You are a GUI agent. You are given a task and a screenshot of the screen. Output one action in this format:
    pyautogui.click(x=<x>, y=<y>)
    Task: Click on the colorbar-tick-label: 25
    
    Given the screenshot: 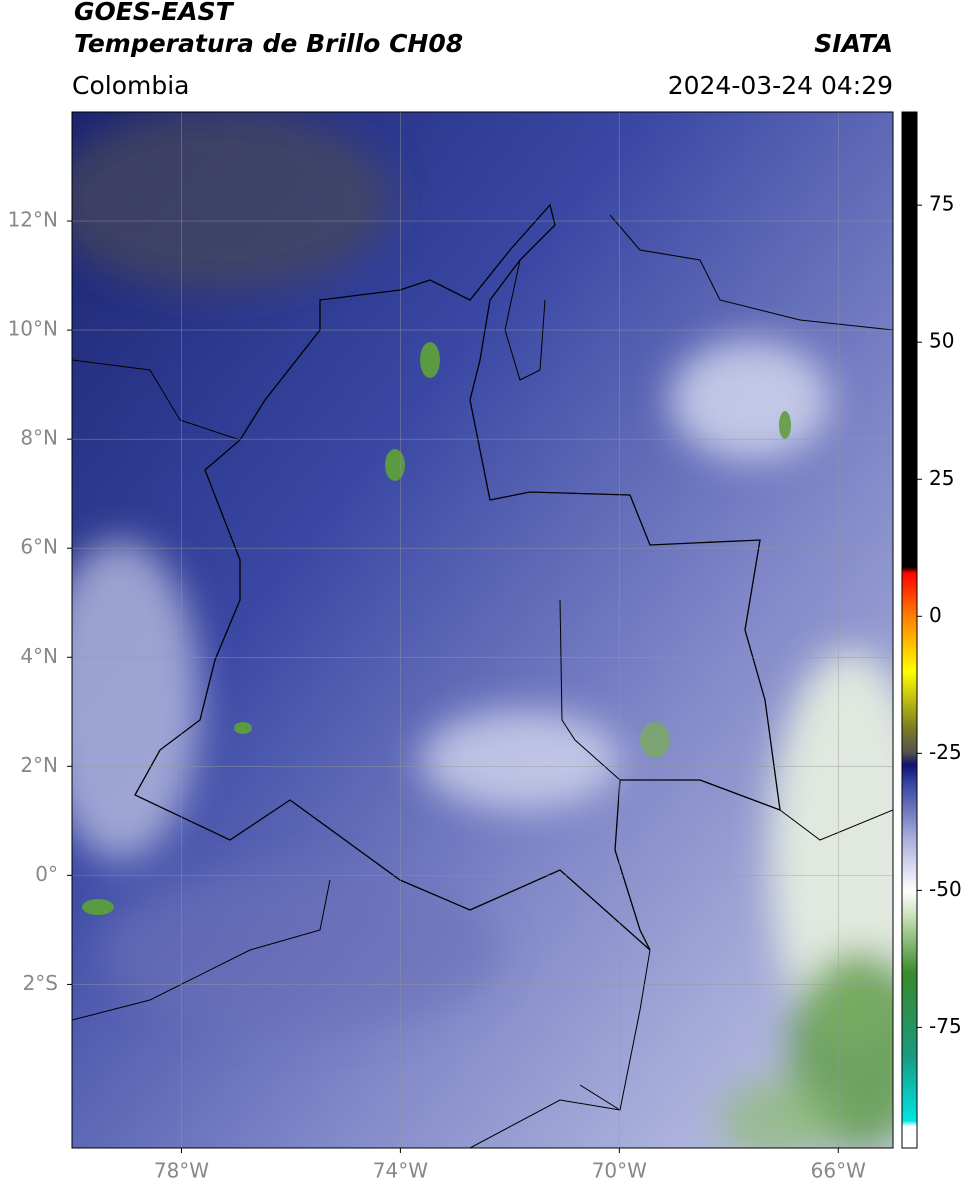 What is the action you would take?
    pyautogui.click(x=941, y=478)
    